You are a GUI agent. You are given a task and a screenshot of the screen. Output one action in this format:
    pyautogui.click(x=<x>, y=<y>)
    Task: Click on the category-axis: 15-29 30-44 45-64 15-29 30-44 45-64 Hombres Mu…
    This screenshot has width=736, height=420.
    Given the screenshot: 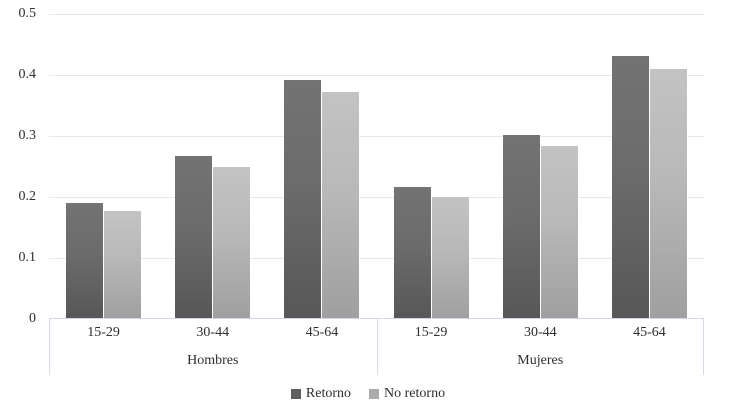 What is the action you would take?
    pyautogui.click(x=376, y=347)
    